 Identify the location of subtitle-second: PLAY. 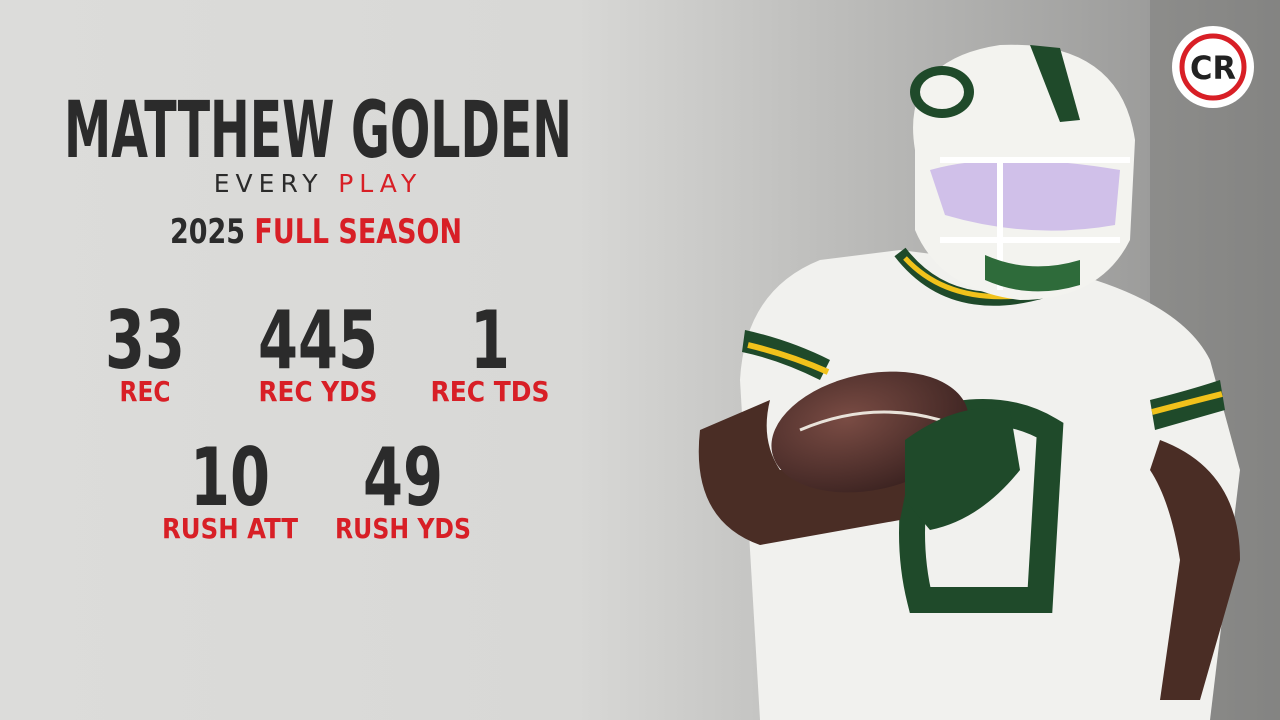
(380, 183).